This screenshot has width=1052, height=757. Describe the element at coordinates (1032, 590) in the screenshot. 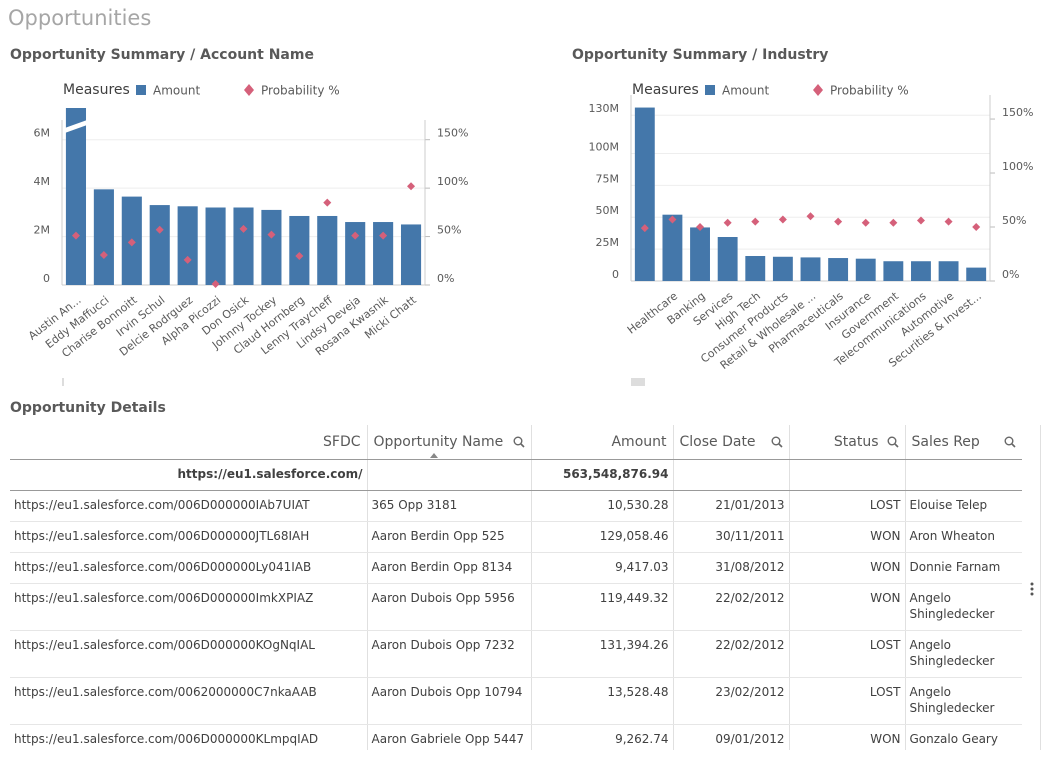

I see `more-menu` at that location.